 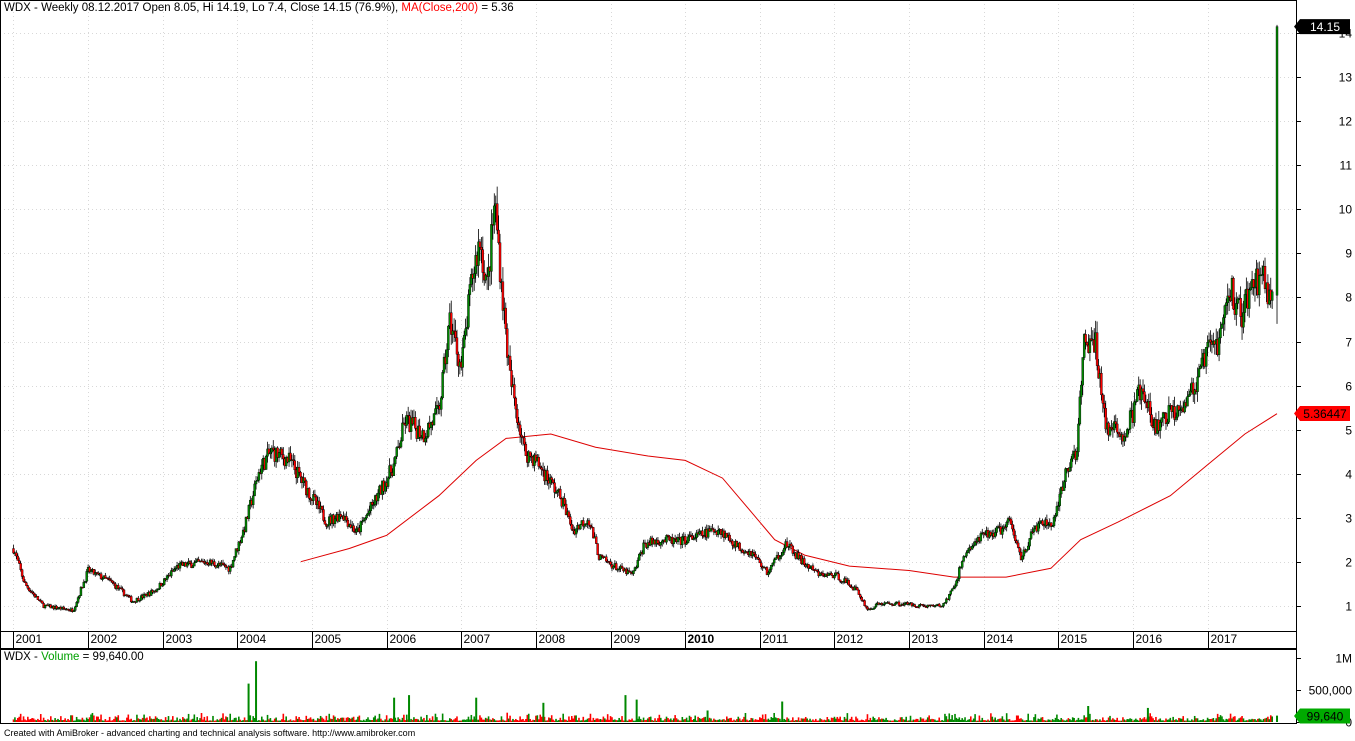 I want to click on volume-spike, so click(x=782, y=711).